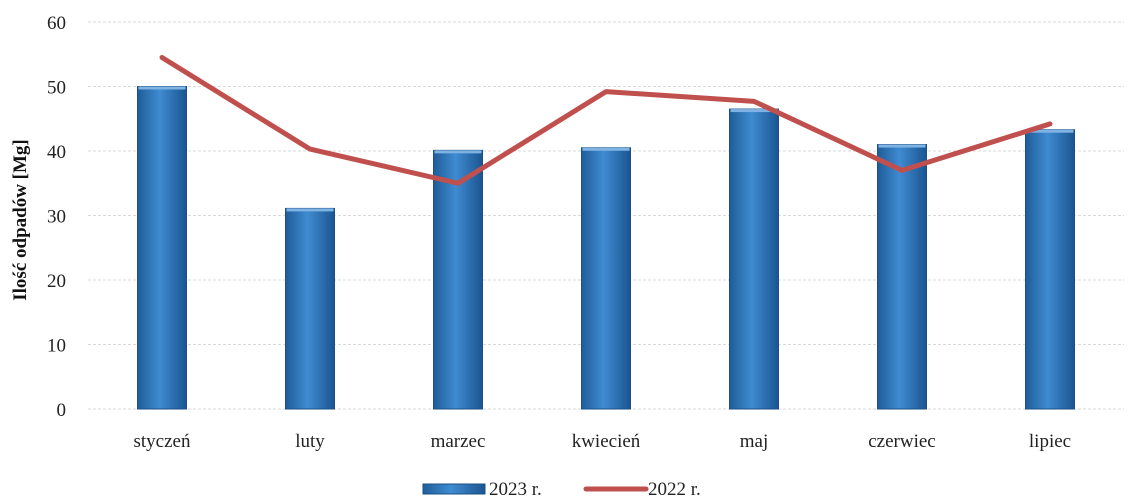 This screenshot has width=1138, height=499. Describe the element at coordinates (56, 88) in the screenshot. I see `y-tick-label: 50` at that location.